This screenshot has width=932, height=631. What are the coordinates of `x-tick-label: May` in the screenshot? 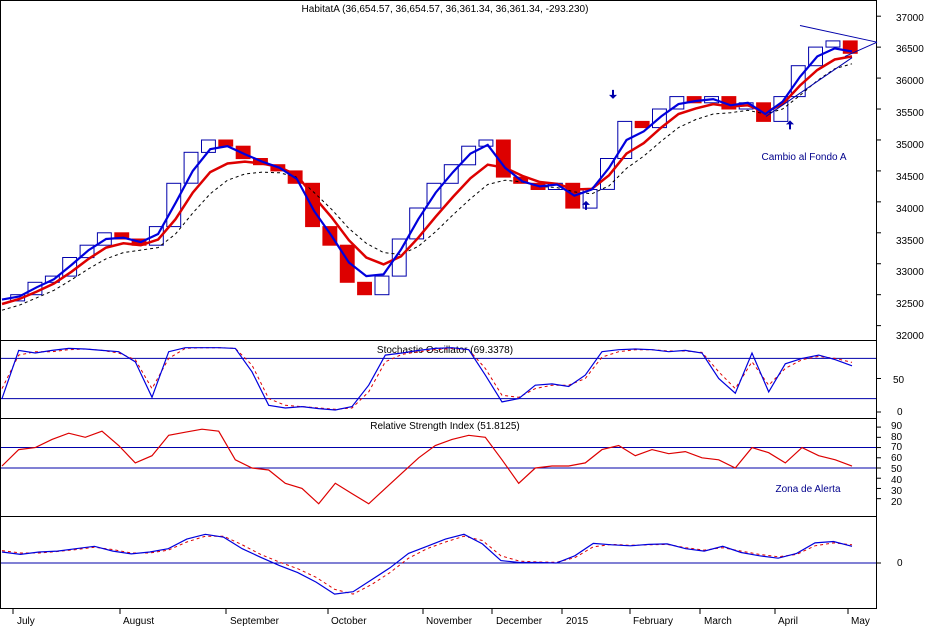 It's located at (860, 621).